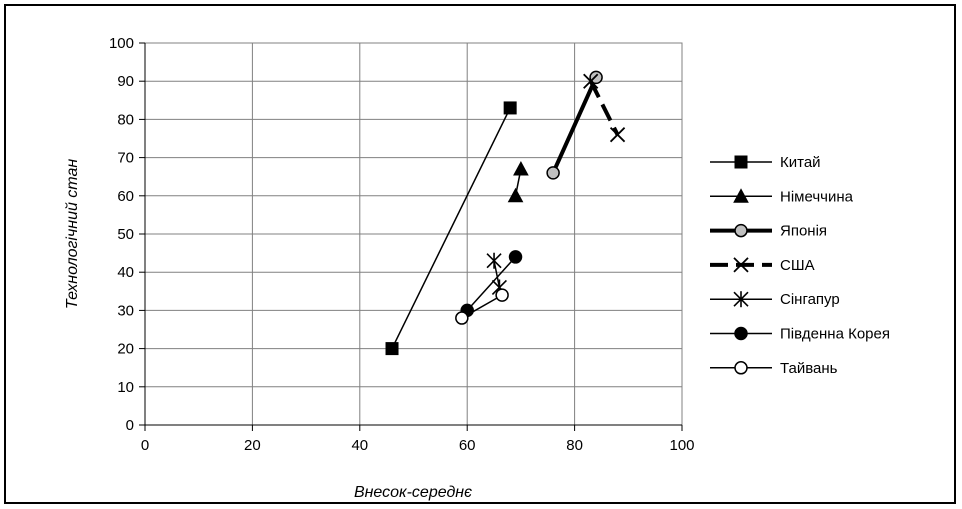 This screenshot has width=962, height=509. I want to click on x-tick-label: 20, so click(252, 445).